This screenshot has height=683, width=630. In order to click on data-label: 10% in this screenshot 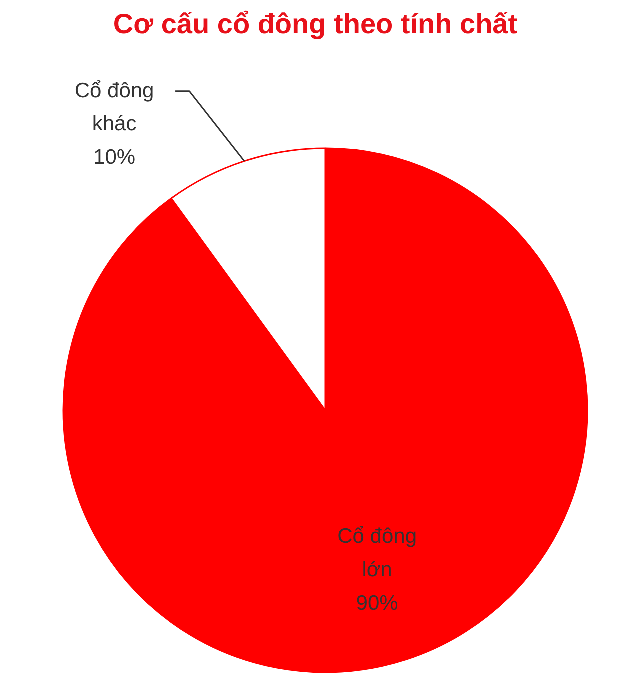, I will do `click(115, 158)`.